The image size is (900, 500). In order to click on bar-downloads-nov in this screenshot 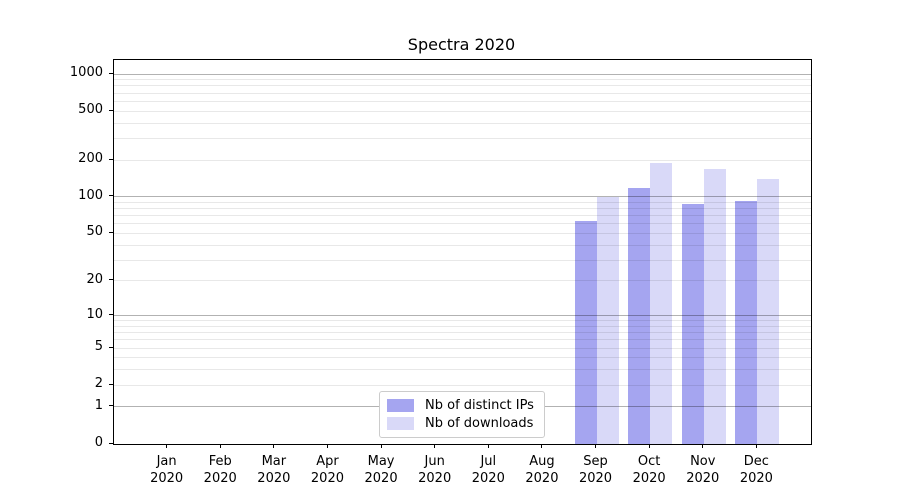, I will do `click(714, 306)`.